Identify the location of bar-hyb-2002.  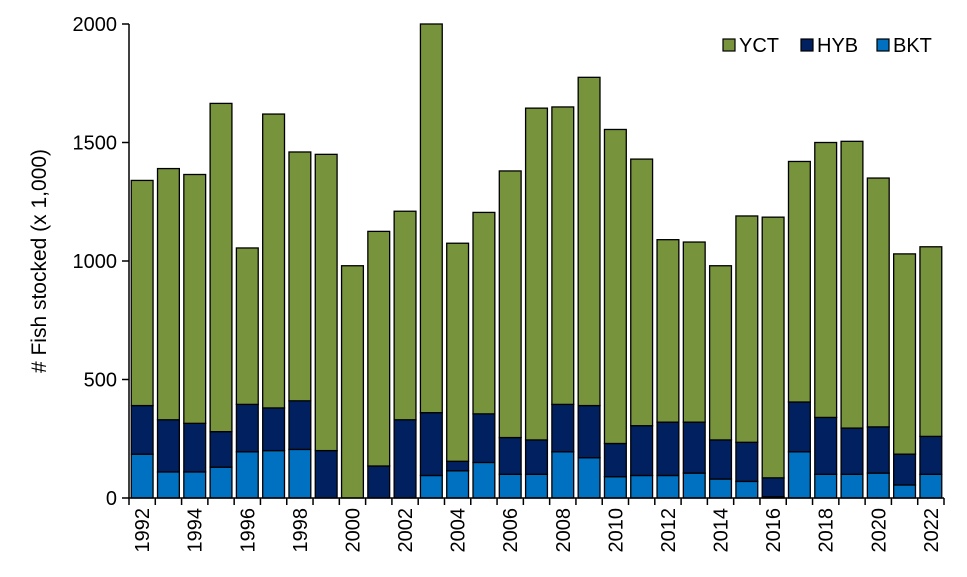
(405, 459).